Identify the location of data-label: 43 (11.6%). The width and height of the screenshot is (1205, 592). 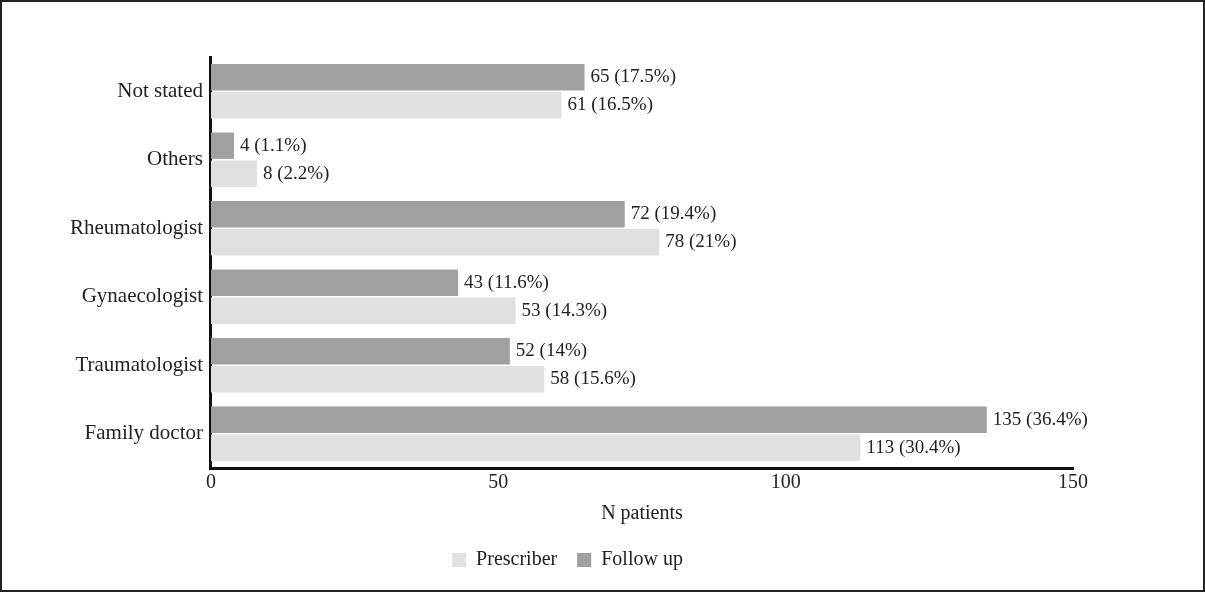
(506, 281).